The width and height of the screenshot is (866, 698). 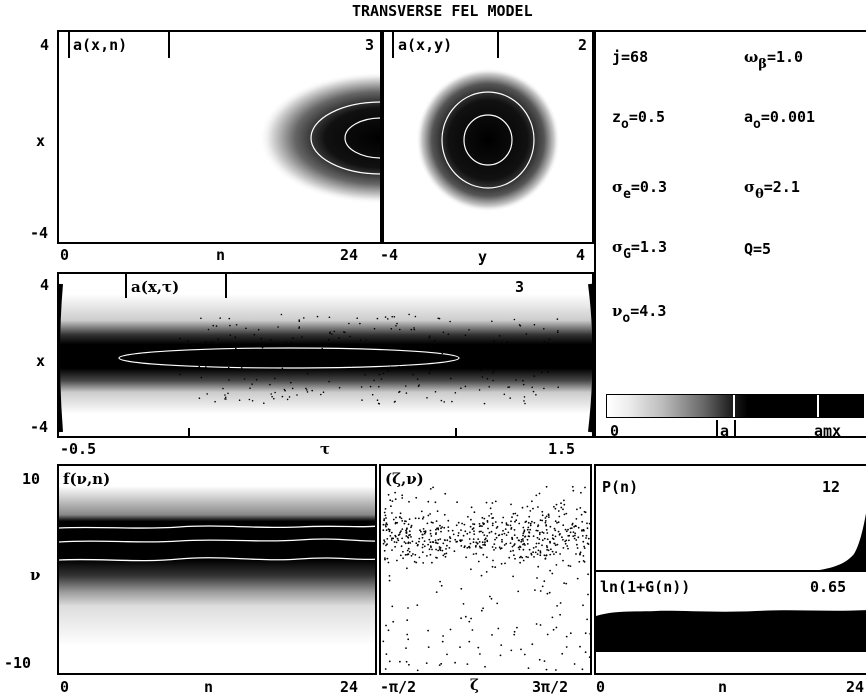 What do you see at coordinates (725, 430) in the screenshot?
I see `colorbar-label: a` at bounding box center [725, 430].